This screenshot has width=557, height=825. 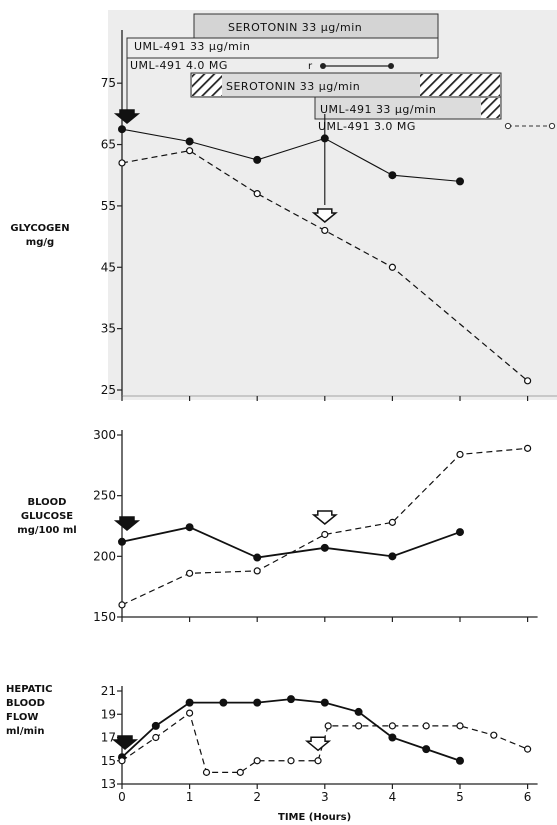 What do you see at coordinates (460, 85) in the screenshot?
I see `serotonin-hatch-right` at bounding box center [460, 85].